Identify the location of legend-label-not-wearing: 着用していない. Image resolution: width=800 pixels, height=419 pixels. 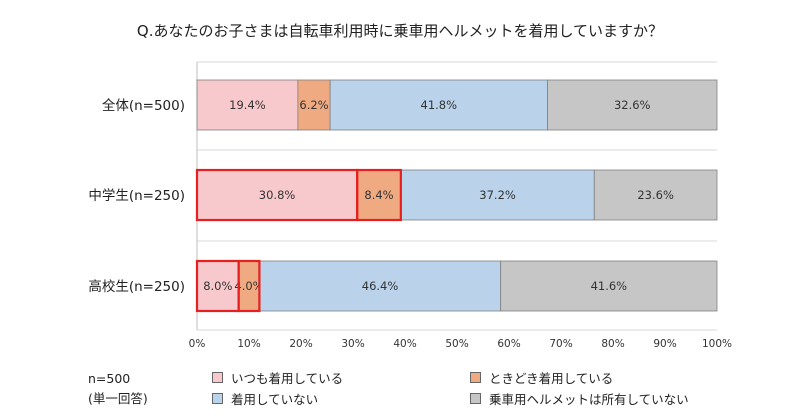
(275, 399).